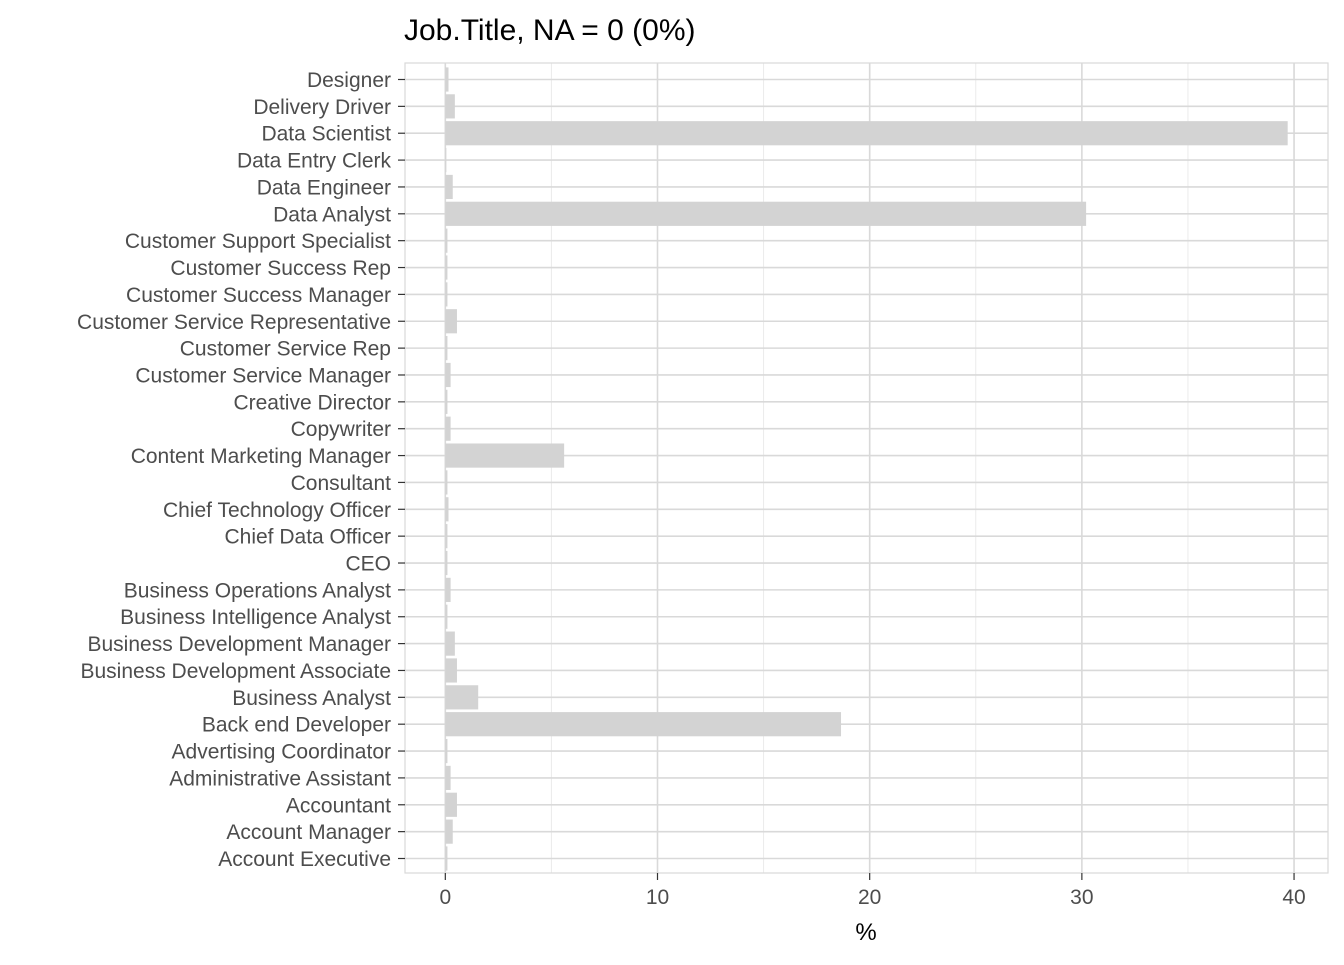 The width and height of the screenshot is (1344, 965). I want to click on x-axis: 0 10 20 30 40, so click(872, 891).